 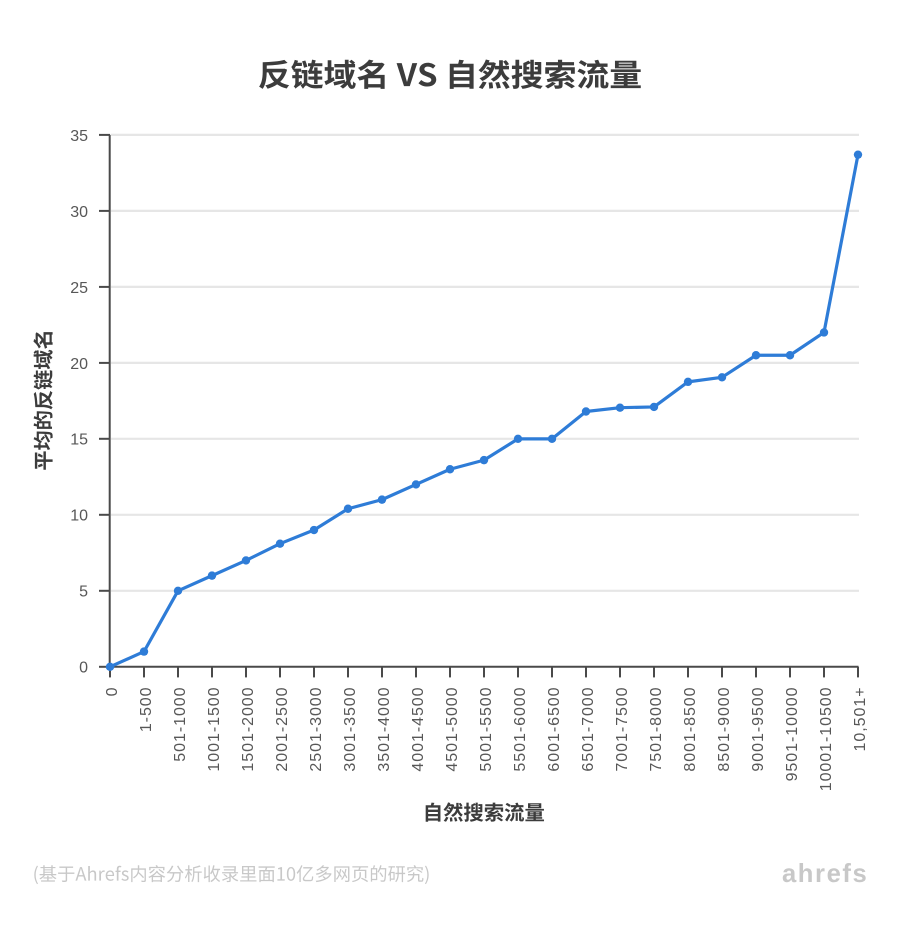 What do you see at coordinates (690, 729) in the screenshot?
I see `svg-text: 8001-8500` at bounding box center [690, 729].